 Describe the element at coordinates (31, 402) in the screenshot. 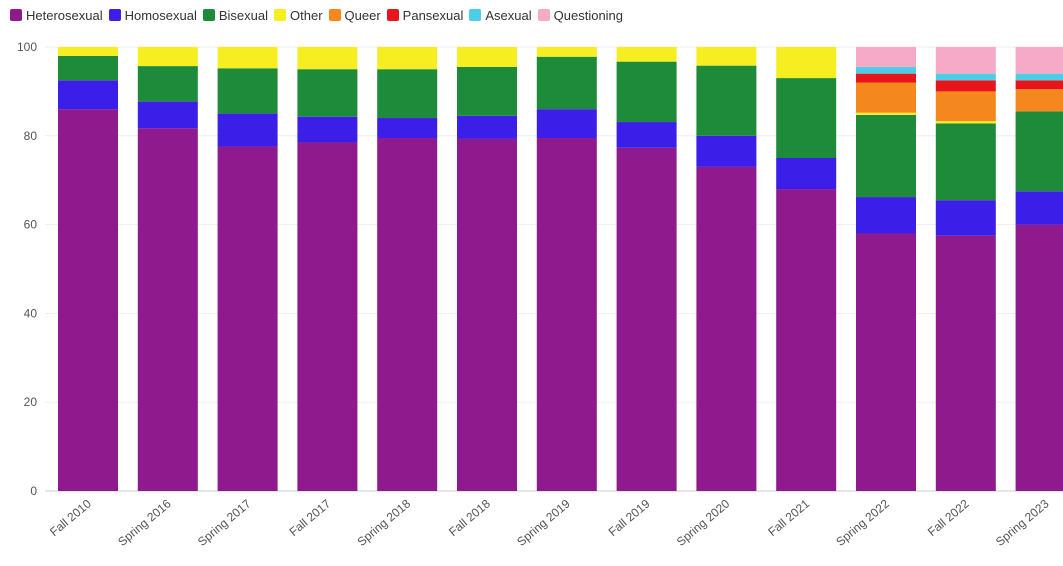

I see `y-tick-label: 20` at that location.